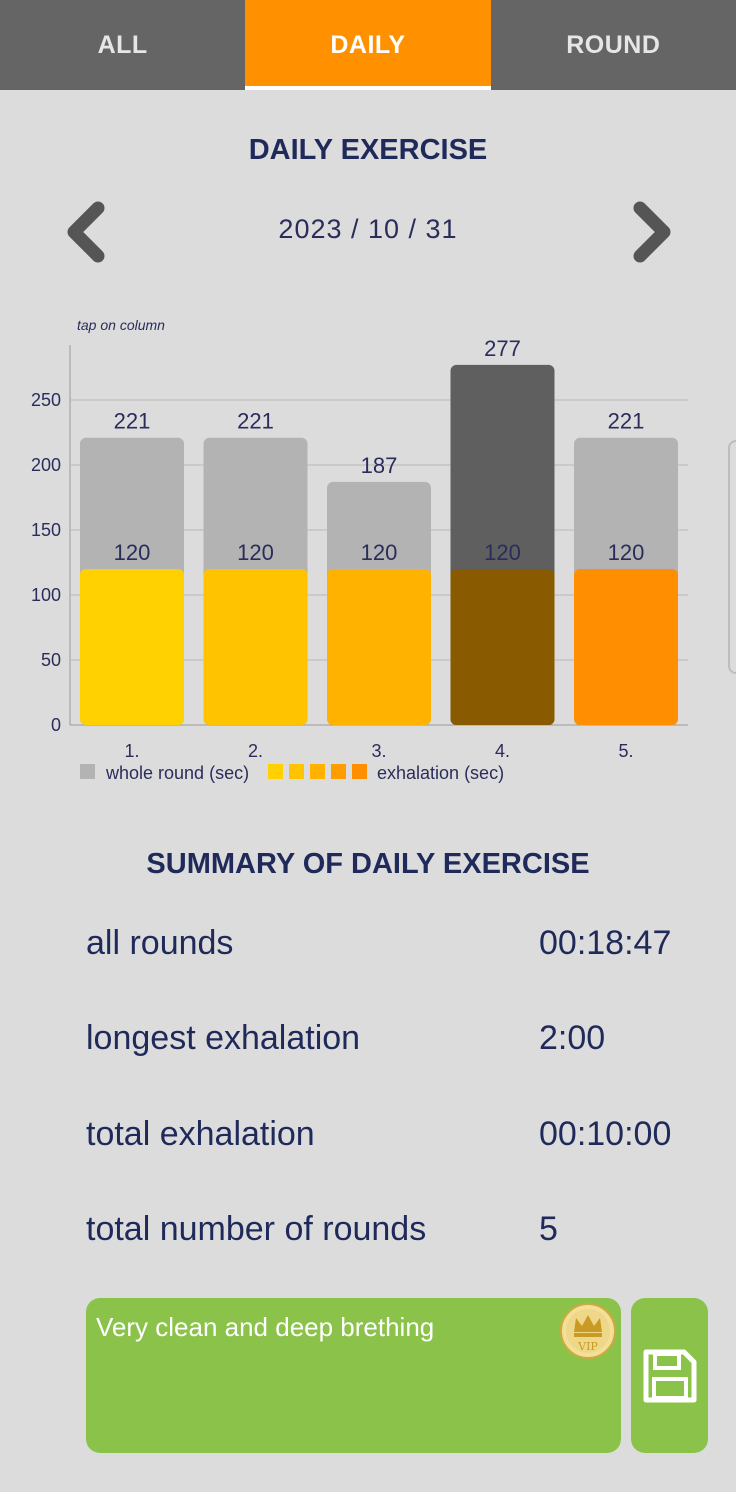  What do you see at coordinates (368, 150) in the screenshot?
I see `page-title: DAILY EXERCISE` at bounding box center [368, 150].